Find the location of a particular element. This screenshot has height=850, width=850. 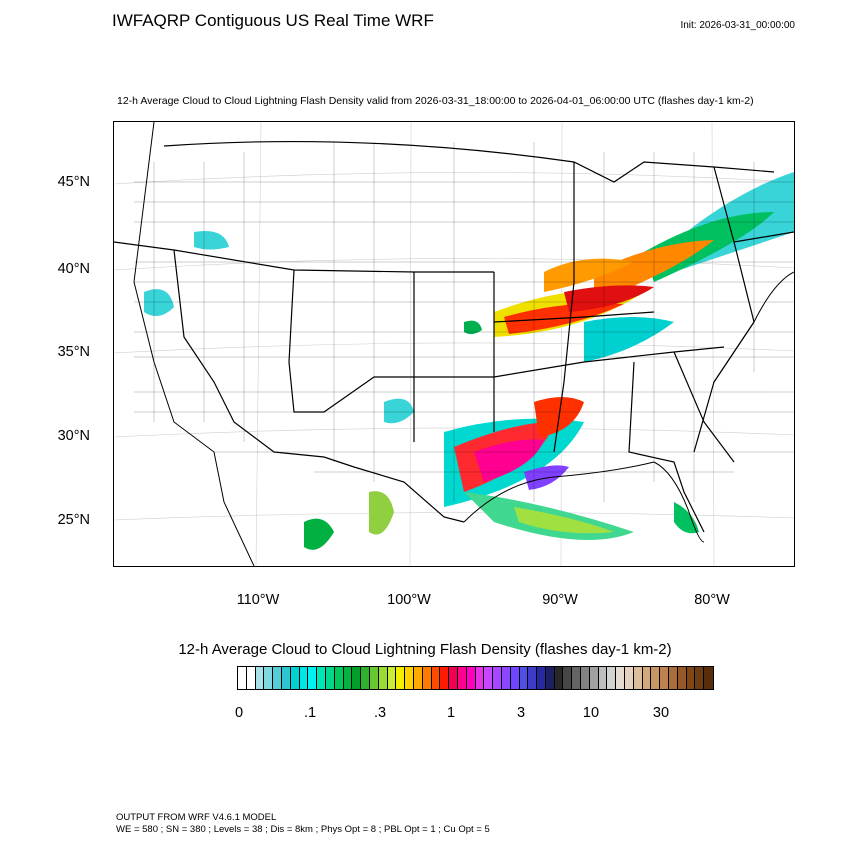

lon-label-100w: 100°W is located at coordinates (409, 600).